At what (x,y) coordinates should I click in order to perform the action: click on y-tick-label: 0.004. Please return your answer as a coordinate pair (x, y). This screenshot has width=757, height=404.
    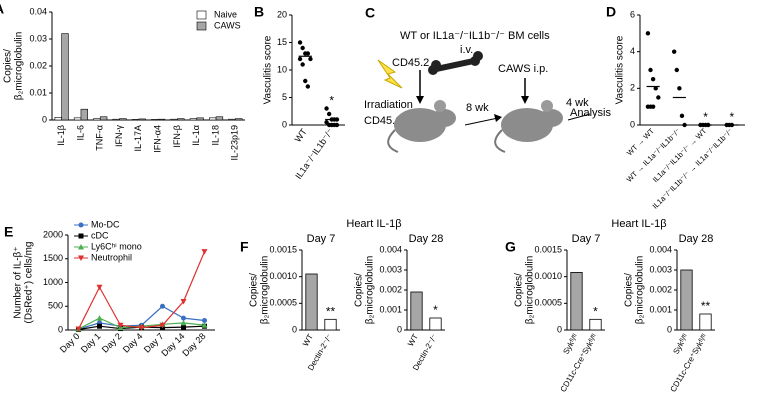
    Looking at the image, I should click on (660, 249).